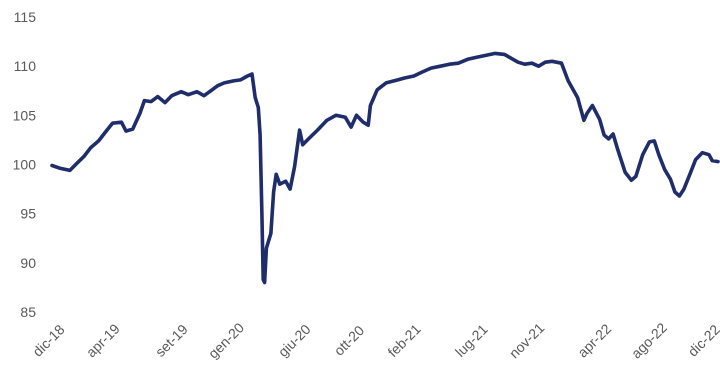  Describe the element at coordinates (28, 214) in the screenshot. I see `y-tick-label: 95` at that location.